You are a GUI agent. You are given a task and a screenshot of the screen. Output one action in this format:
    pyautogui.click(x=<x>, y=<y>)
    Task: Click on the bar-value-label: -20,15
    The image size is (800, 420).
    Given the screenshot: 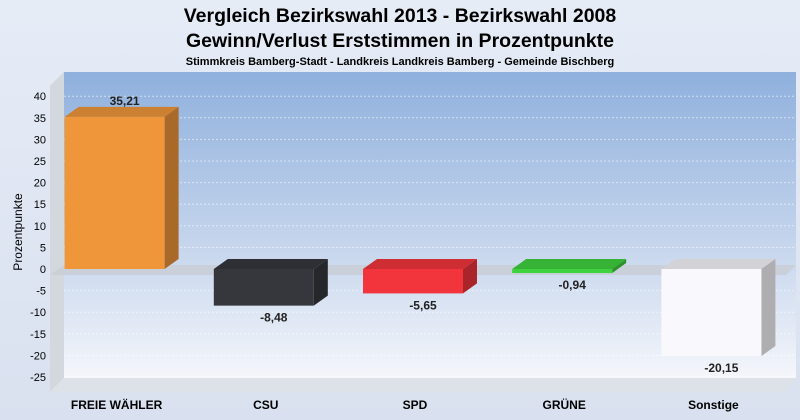 What is the action you would take?
    pyautogui.click(x=721, y=368)
    